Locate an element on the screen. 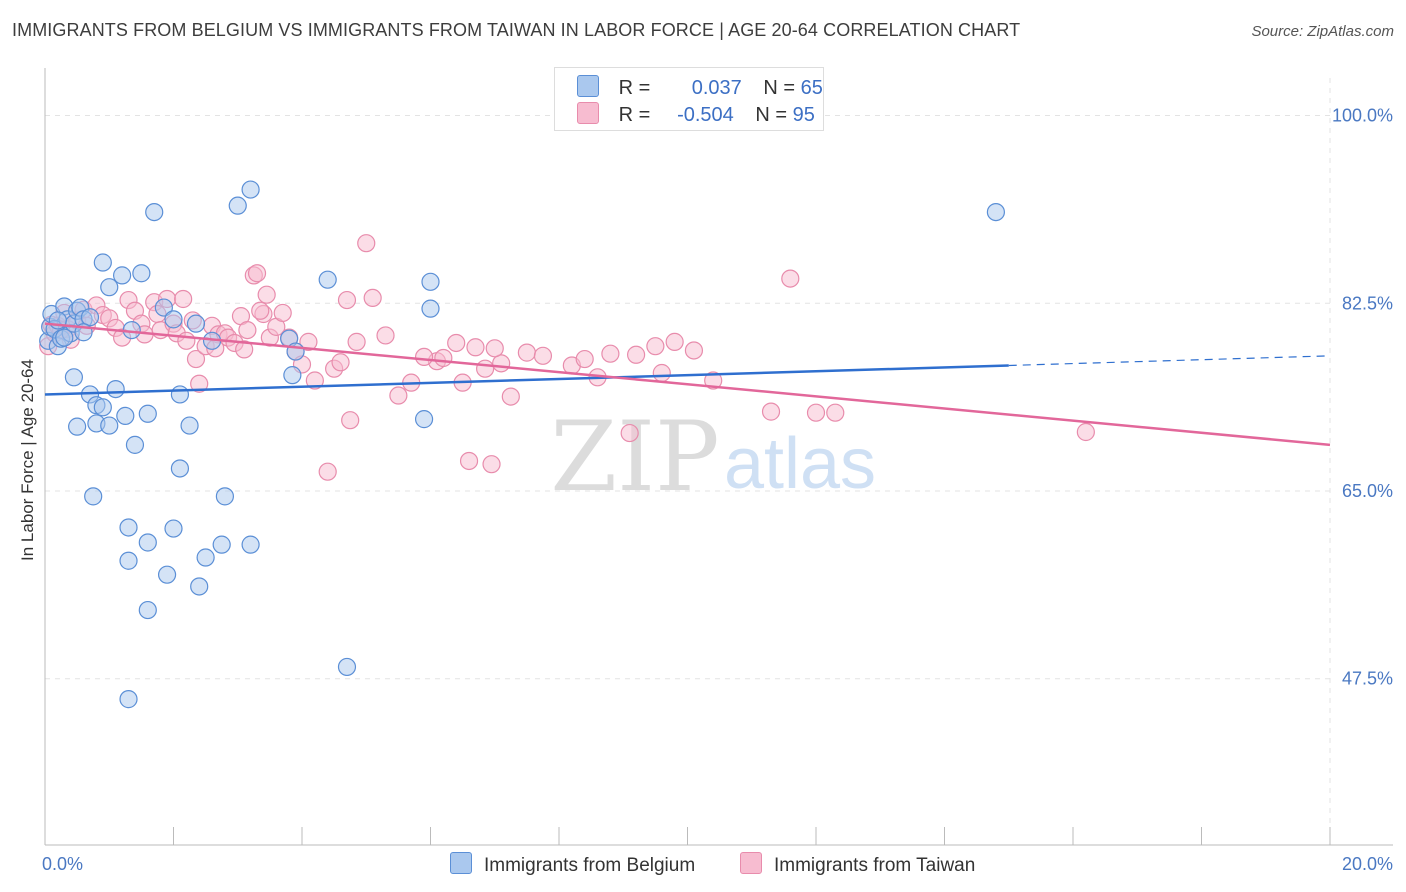 The width and height of the screenshot is (1406, 892). belgium-n-value: 65 is located at coordinates (811, 88).